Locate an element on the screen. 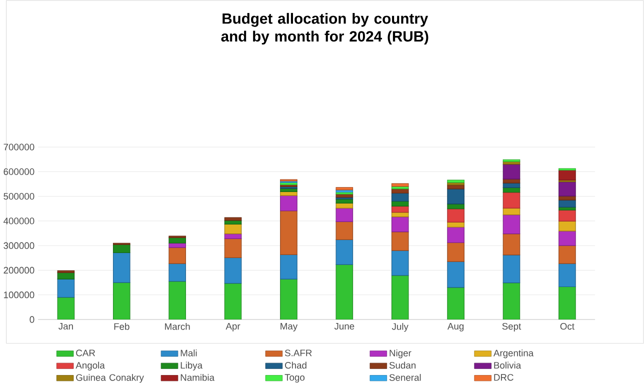 The height and width of the screenshot is (386, 644). x-tick-label: May is located at coordinates (289, 327).